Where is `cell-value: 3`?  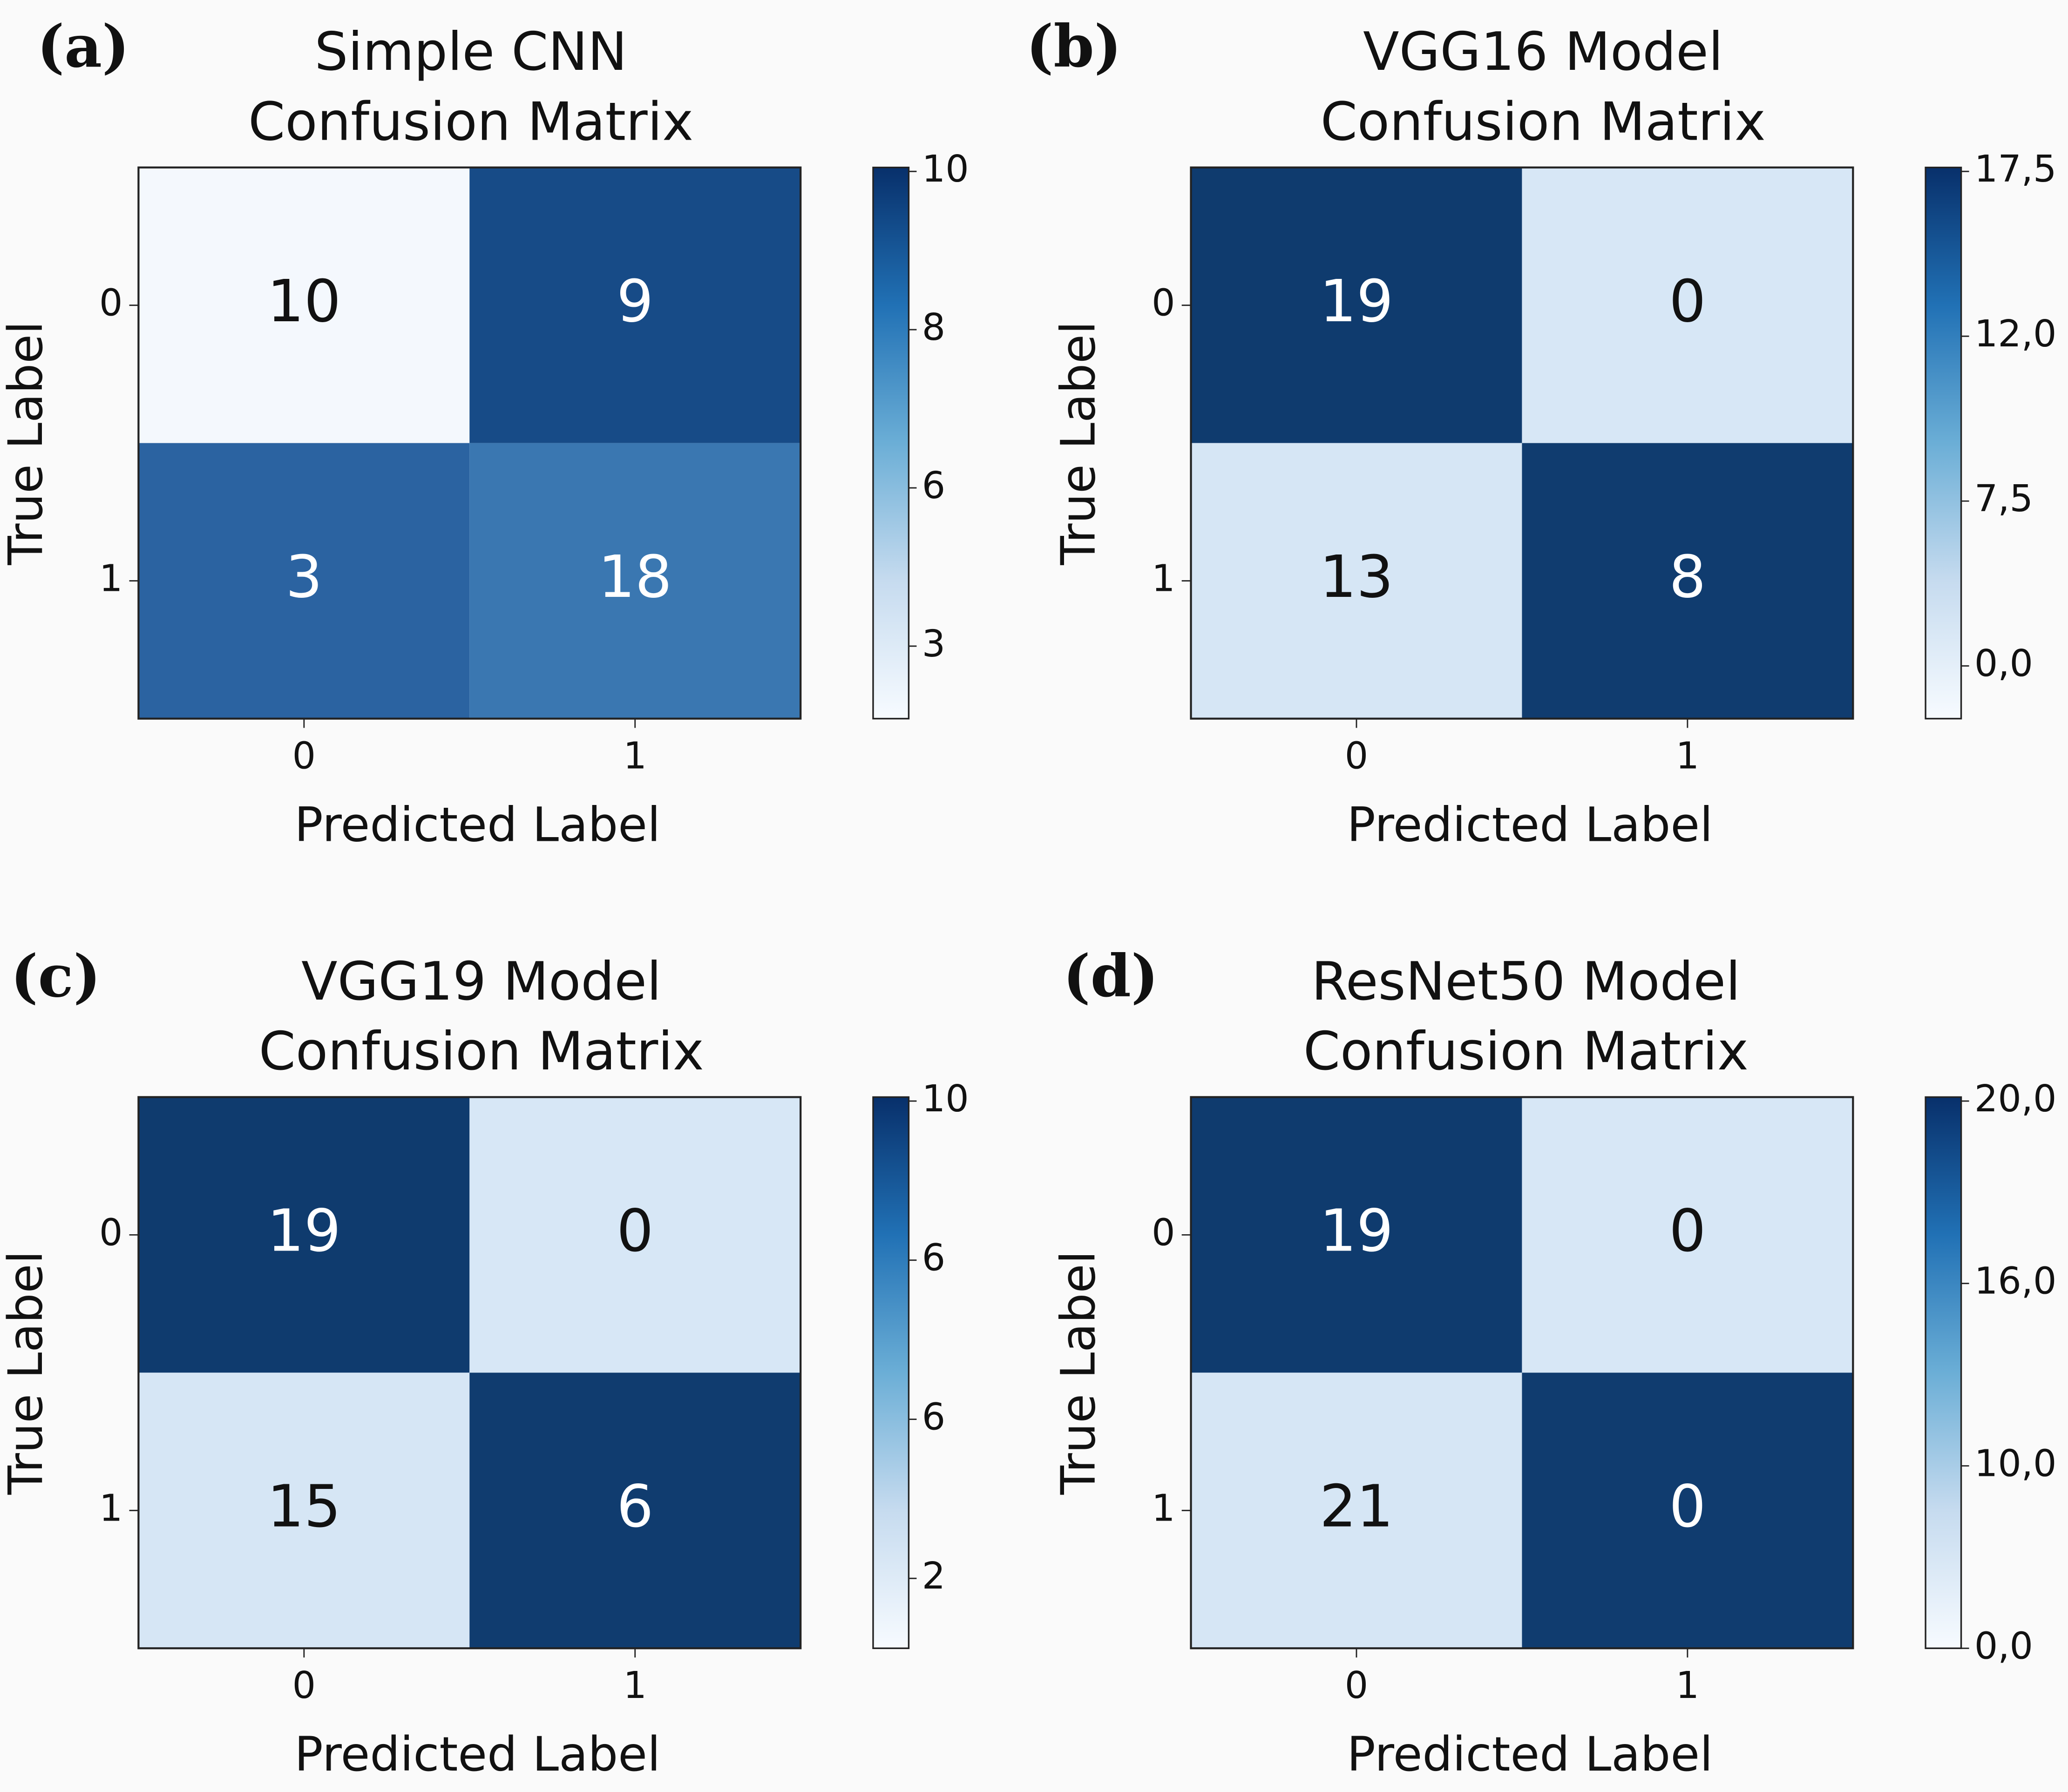
cell-value: 3 is located at coordinates (303, 577).